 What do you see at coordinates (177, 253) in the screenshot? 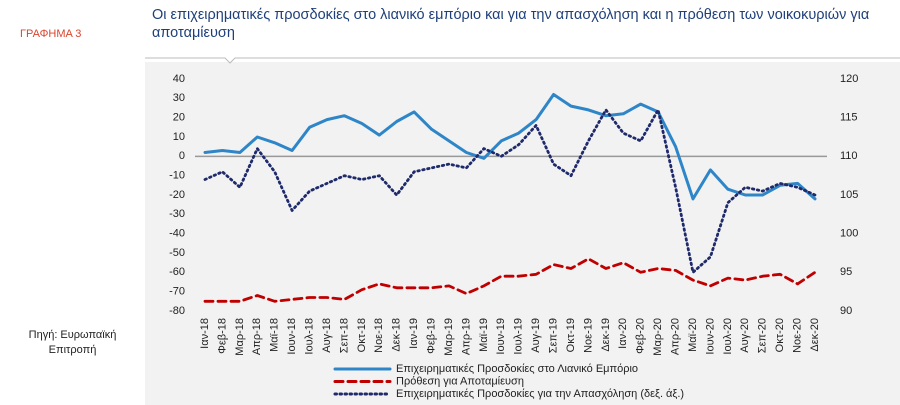
I see `y-tick-label: -50` at bounding box center [177, 253].